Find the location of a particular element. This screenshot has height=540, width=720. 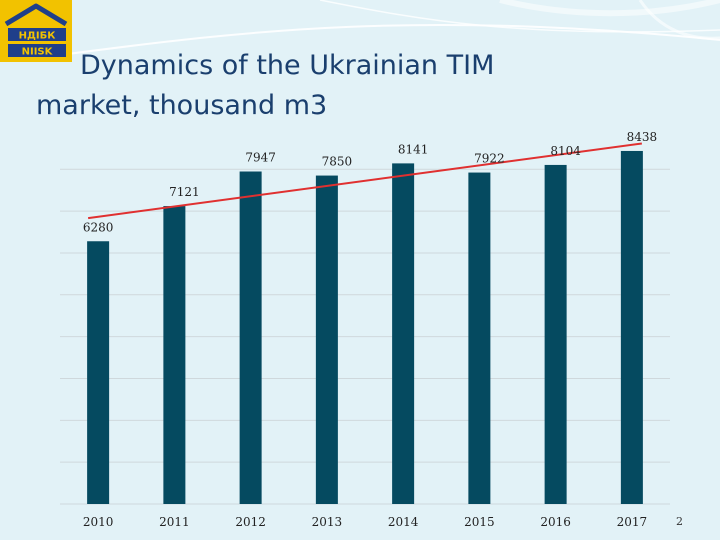

data-label-2011: 7121 is located at coordinates (184, 192).